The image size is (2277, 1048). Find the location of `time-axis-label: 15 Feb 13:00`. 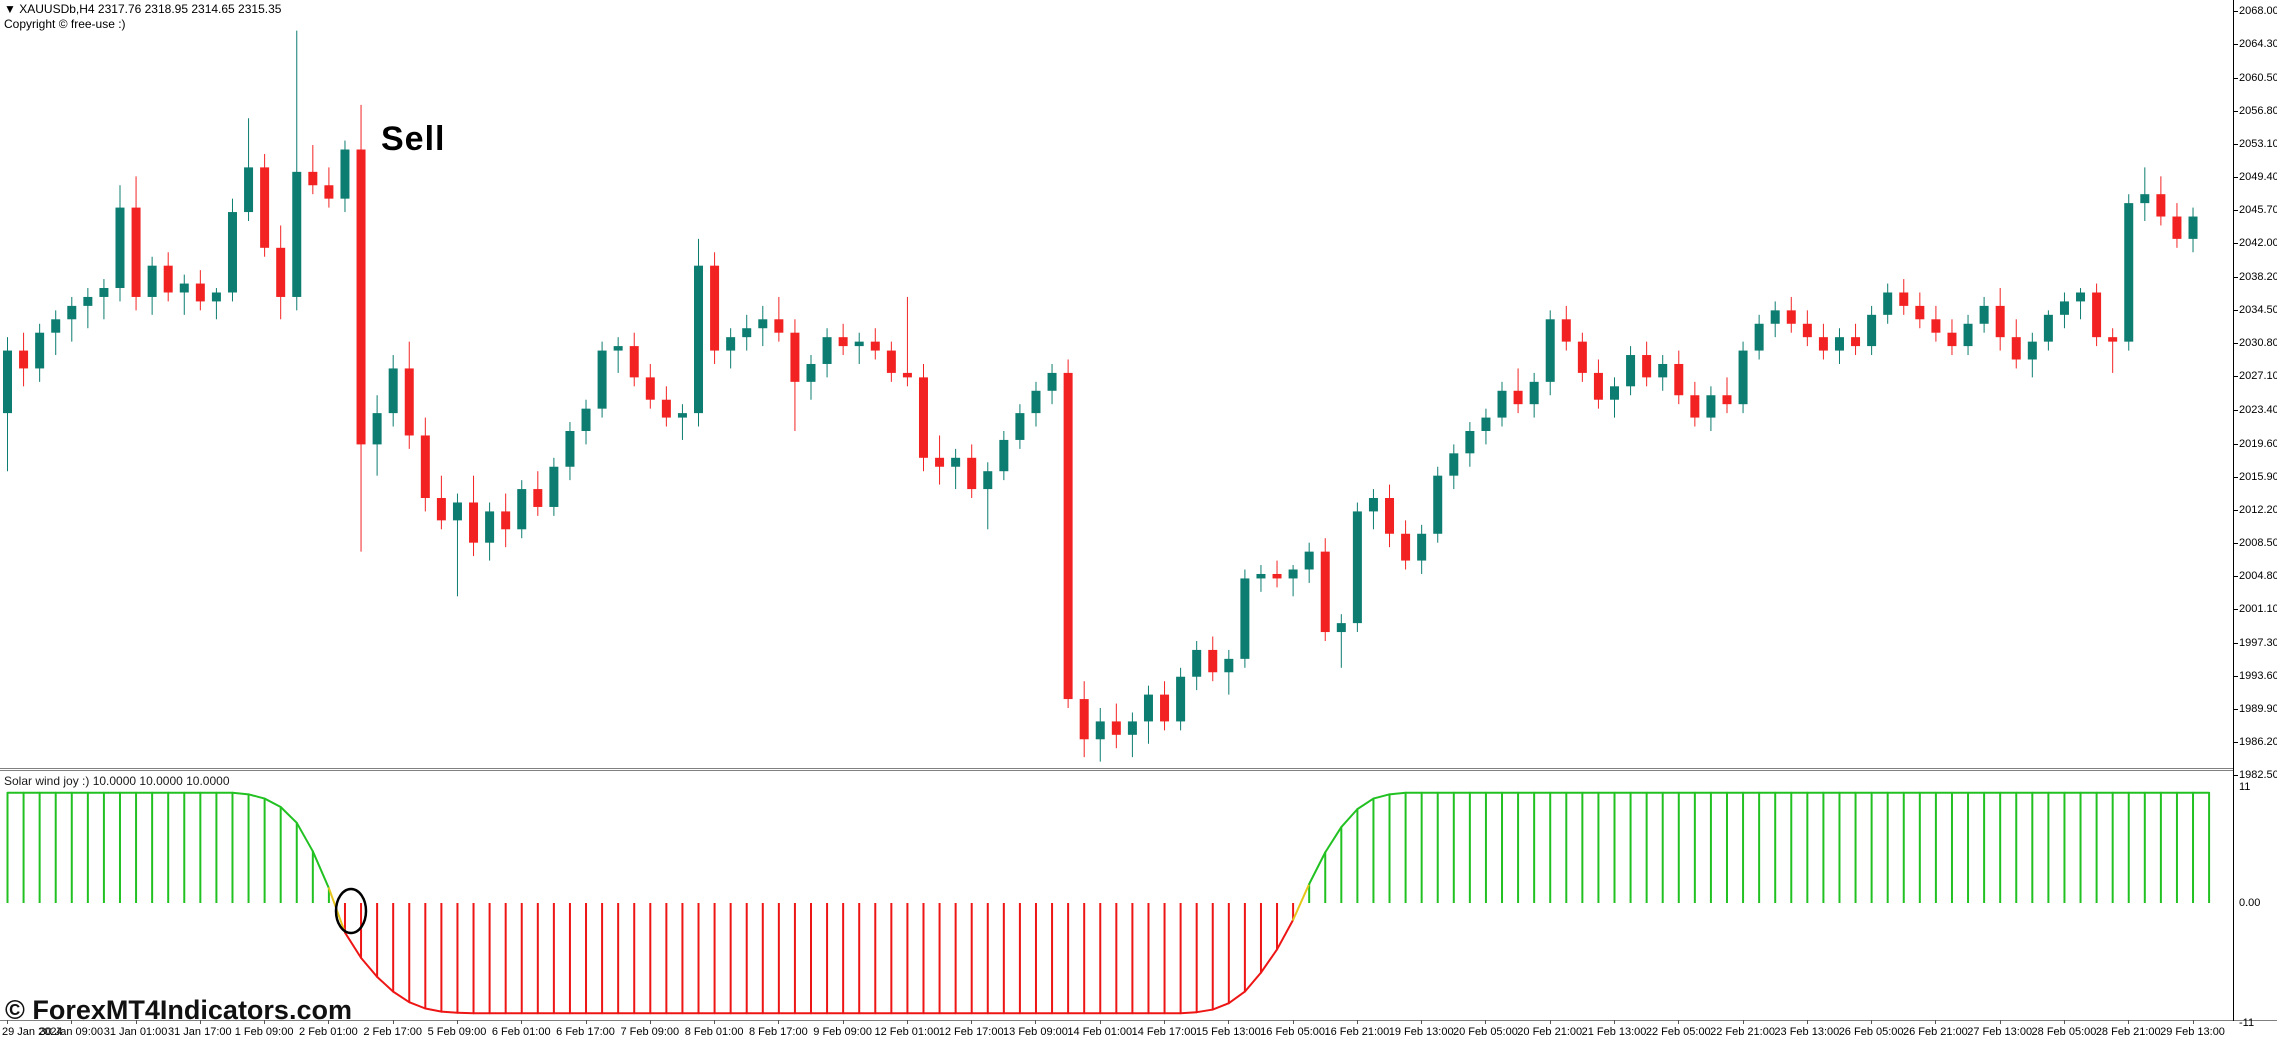

time-axis-label: 15 Feb 13:00 is located at coordinates (1228, 1032).